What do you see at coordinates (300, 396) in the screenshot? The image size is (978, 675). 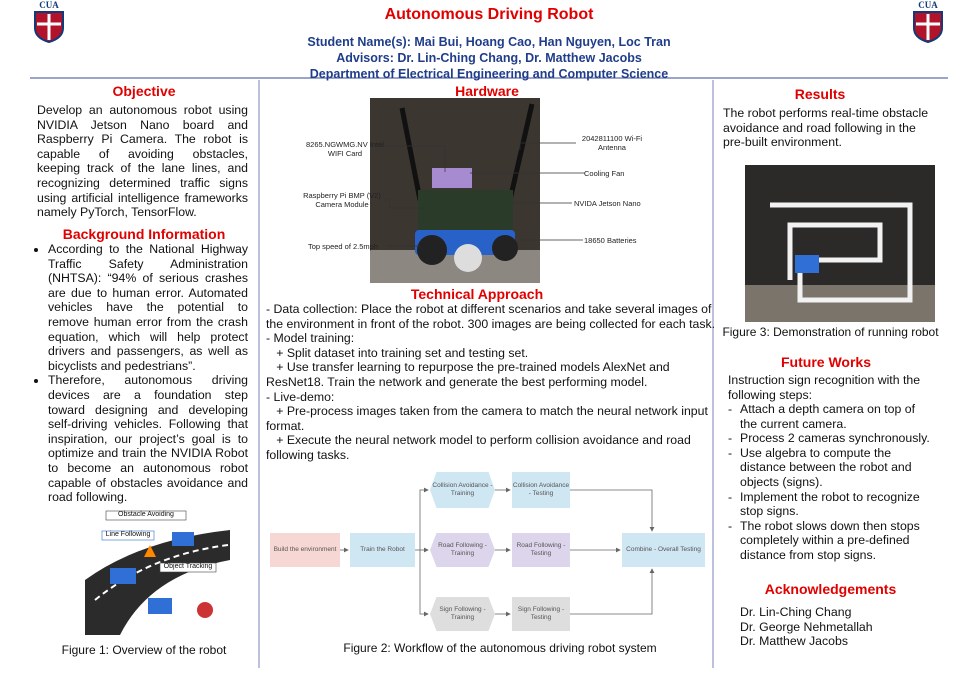 I see `text-line: - Live-demo:` at bounding box center [300, 396].